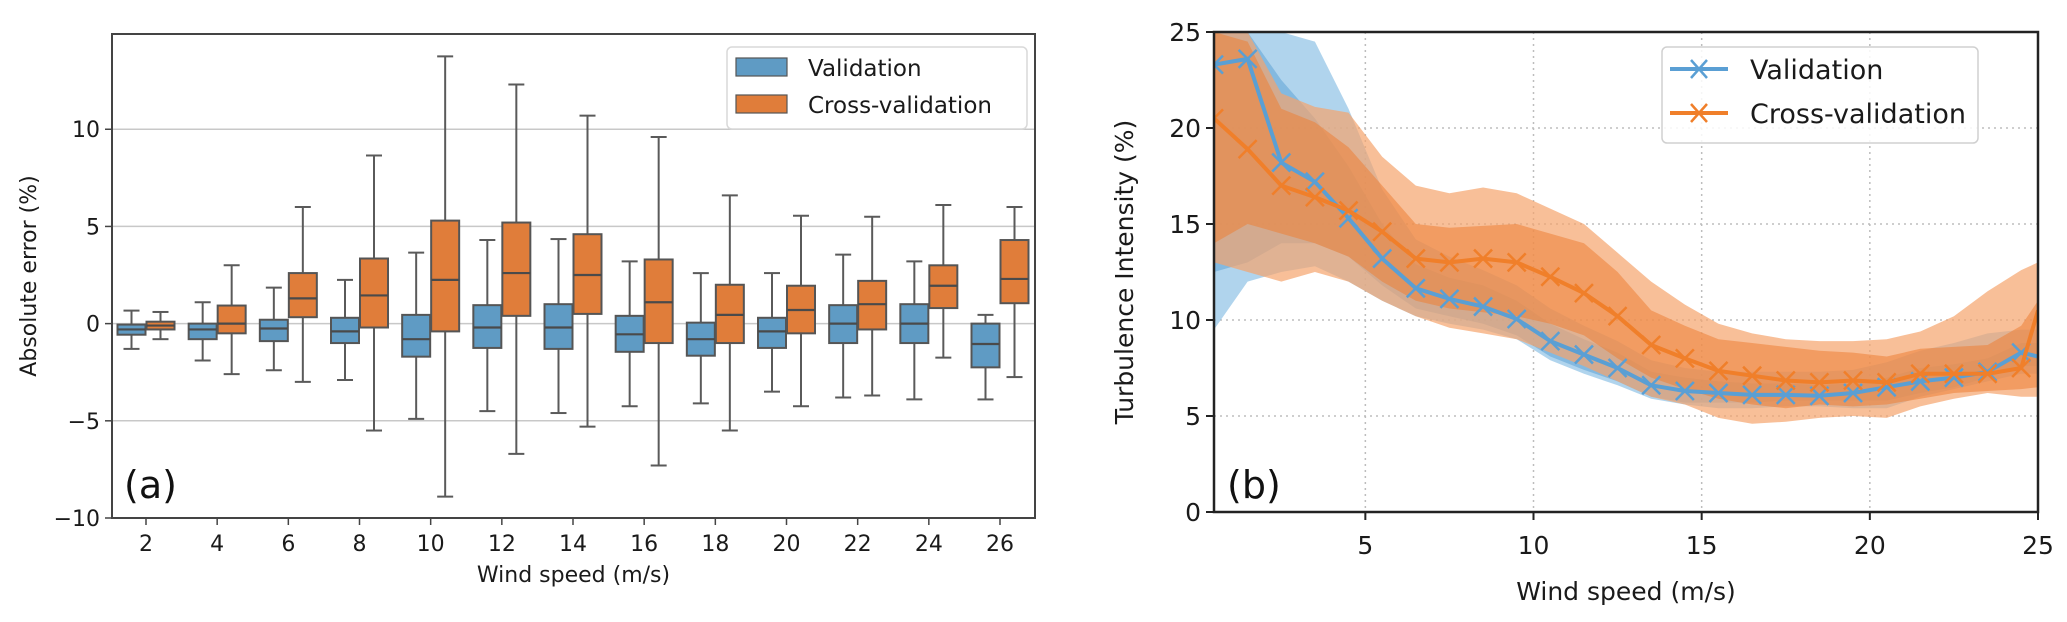 This screenshot has width=2067, height=622. I want to click on a-legend: Validation Cross-validation, so click(877, 88).